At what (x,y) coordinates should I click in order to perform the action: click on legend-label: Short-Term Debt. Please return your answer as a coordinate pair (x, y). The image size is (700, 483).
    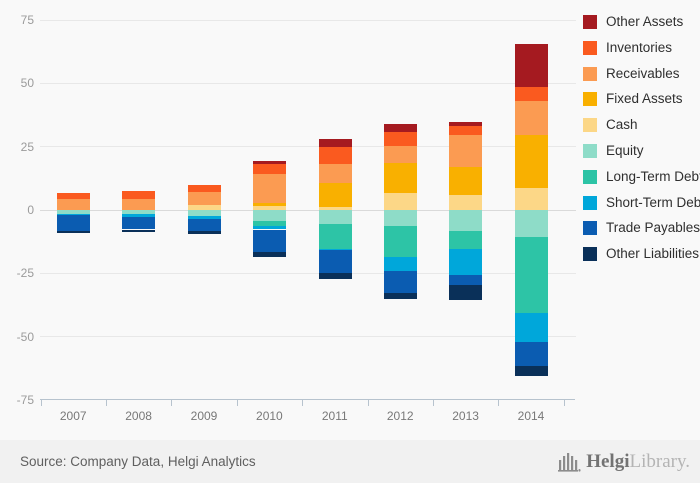
    Looking at the image, I should click on (653, 202).